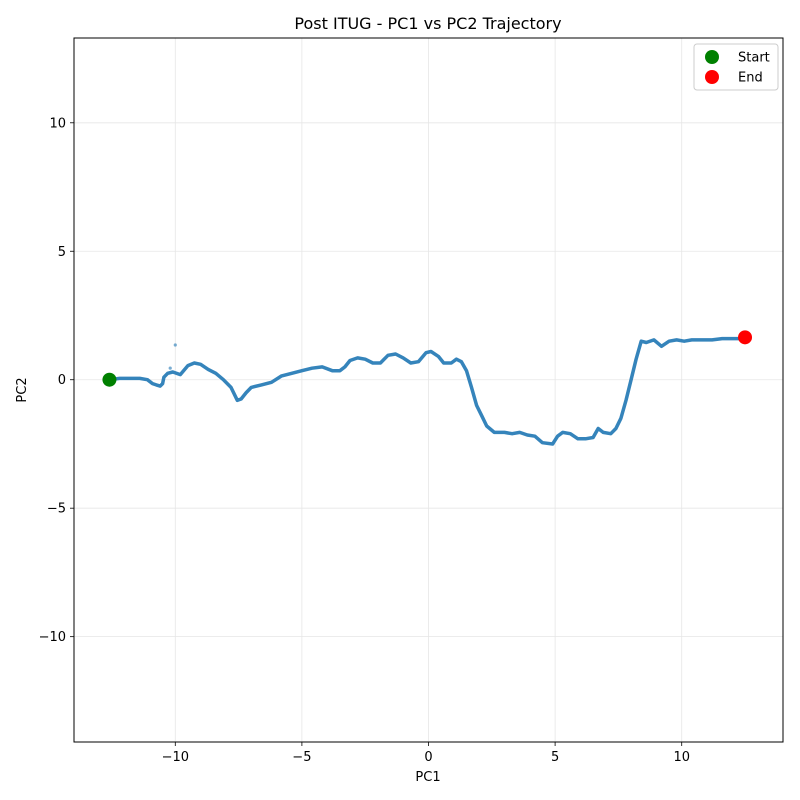 The image size is (800, 800). What do you see at coordinates (301, 757) in the screenshot?
I see `x-tick-label: −5` at bounding box center [301, 757].